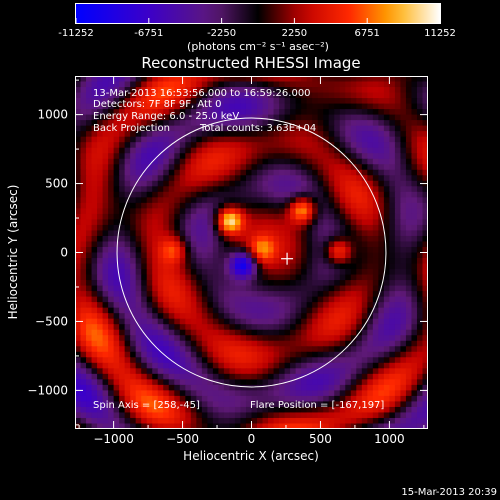  I want to click on annotation-flare-position: Flare Position = [-167,197], so click(317, 405).